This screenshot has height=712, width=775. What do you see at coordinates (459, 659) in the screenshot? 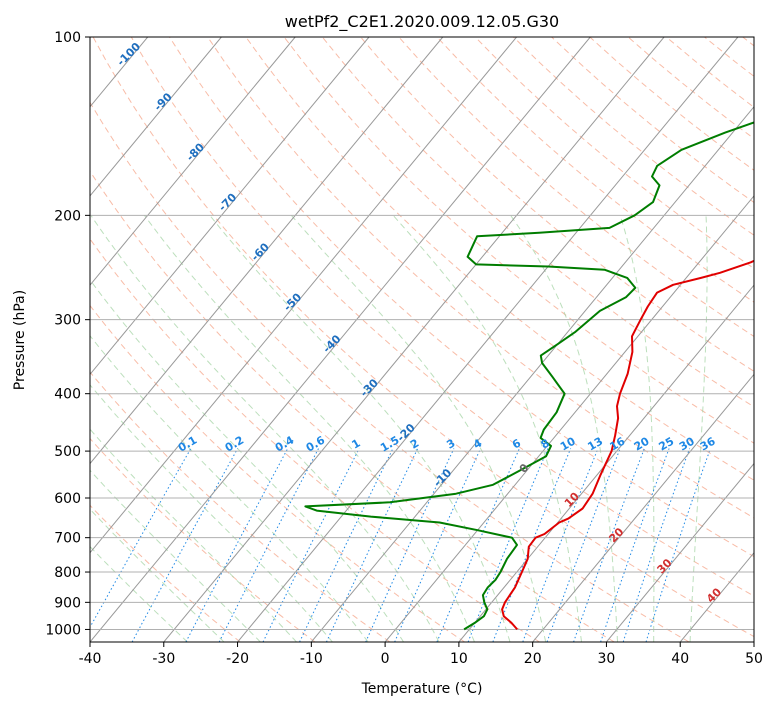
I see `x-tick-label: 10` at bounding box center [459, 659].